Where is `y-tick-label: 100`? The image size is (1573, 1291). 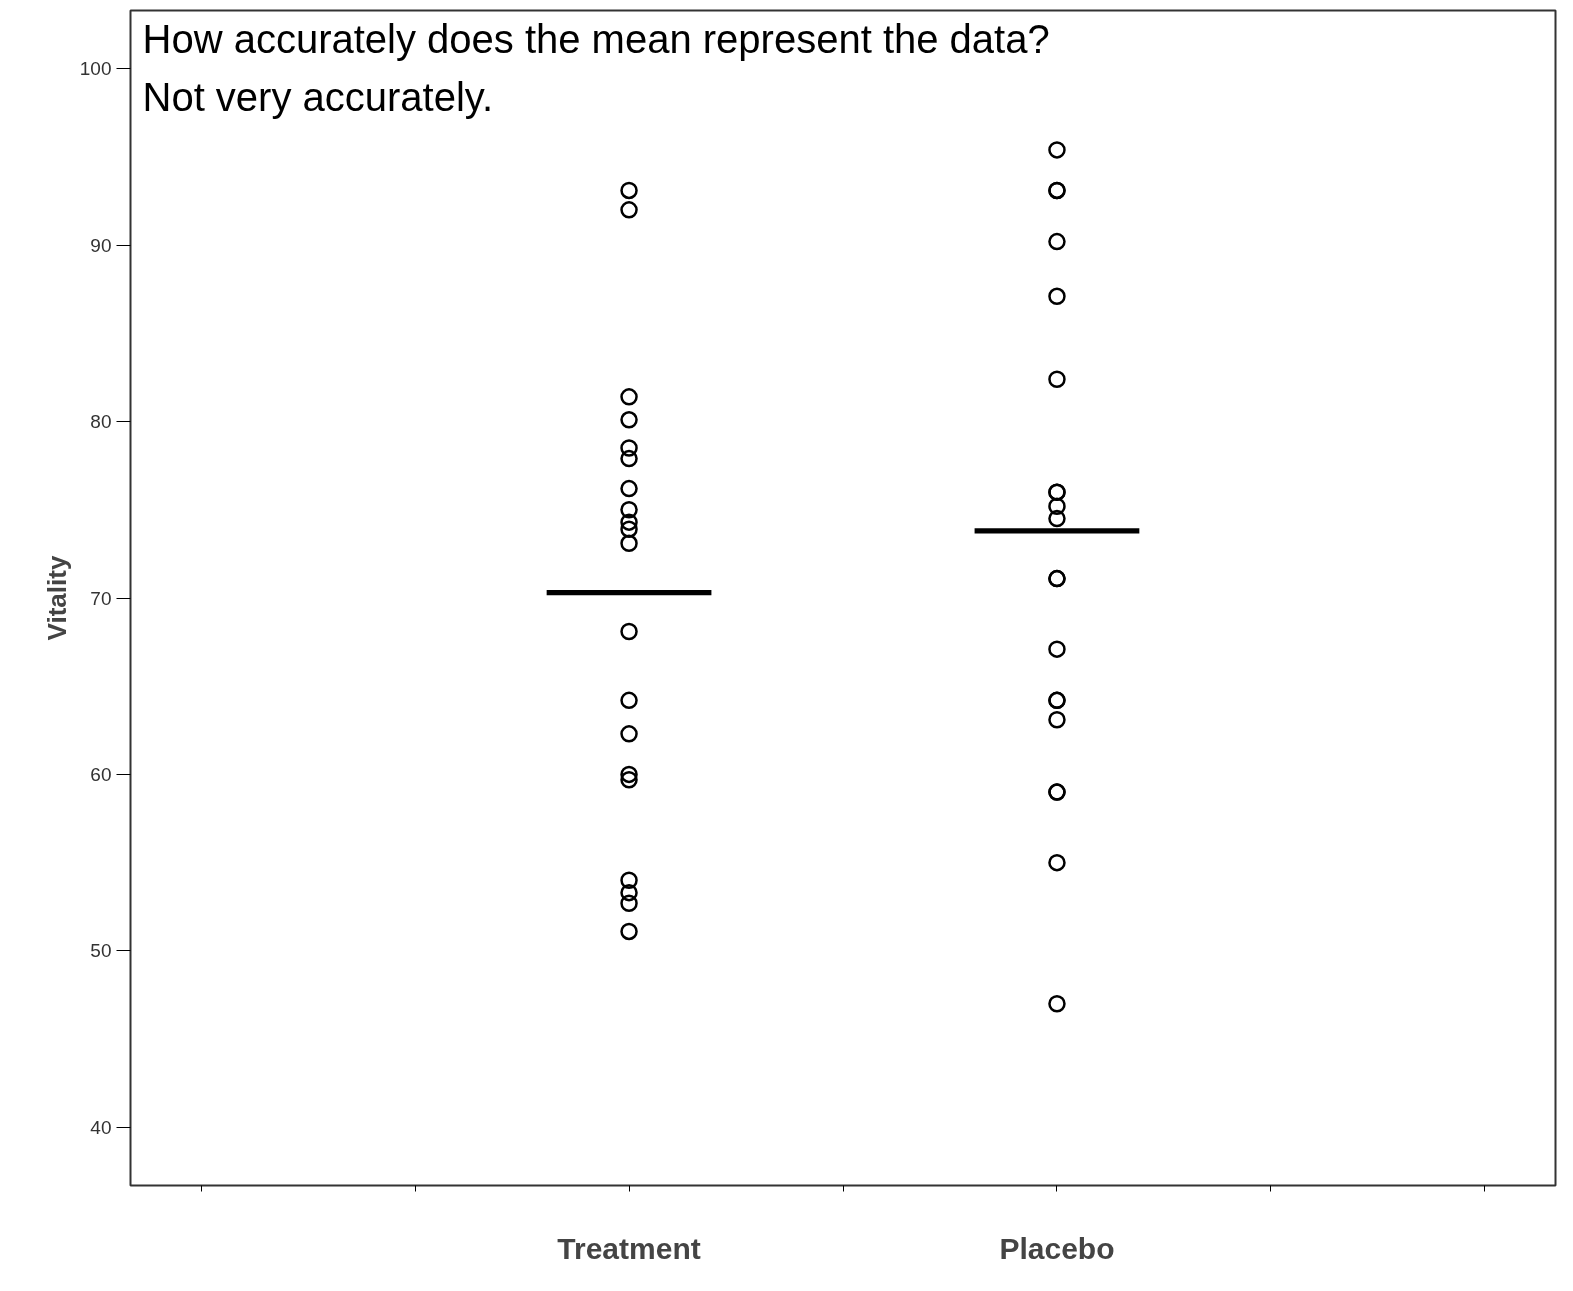 y-tick-label: 100 is located at coordinates (95, 69).